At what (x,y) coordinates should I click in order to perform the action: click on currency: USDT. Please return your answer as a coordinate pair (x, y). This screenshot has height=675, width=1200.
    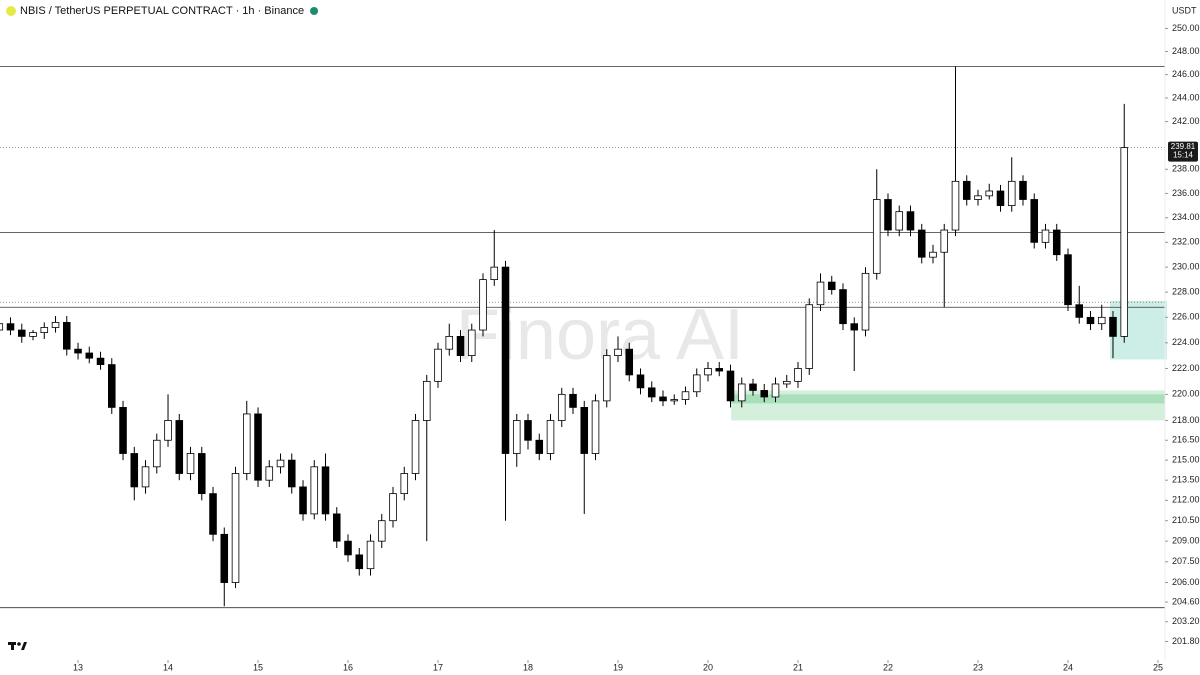
    Looking at the image, I should click on (1184, 10).